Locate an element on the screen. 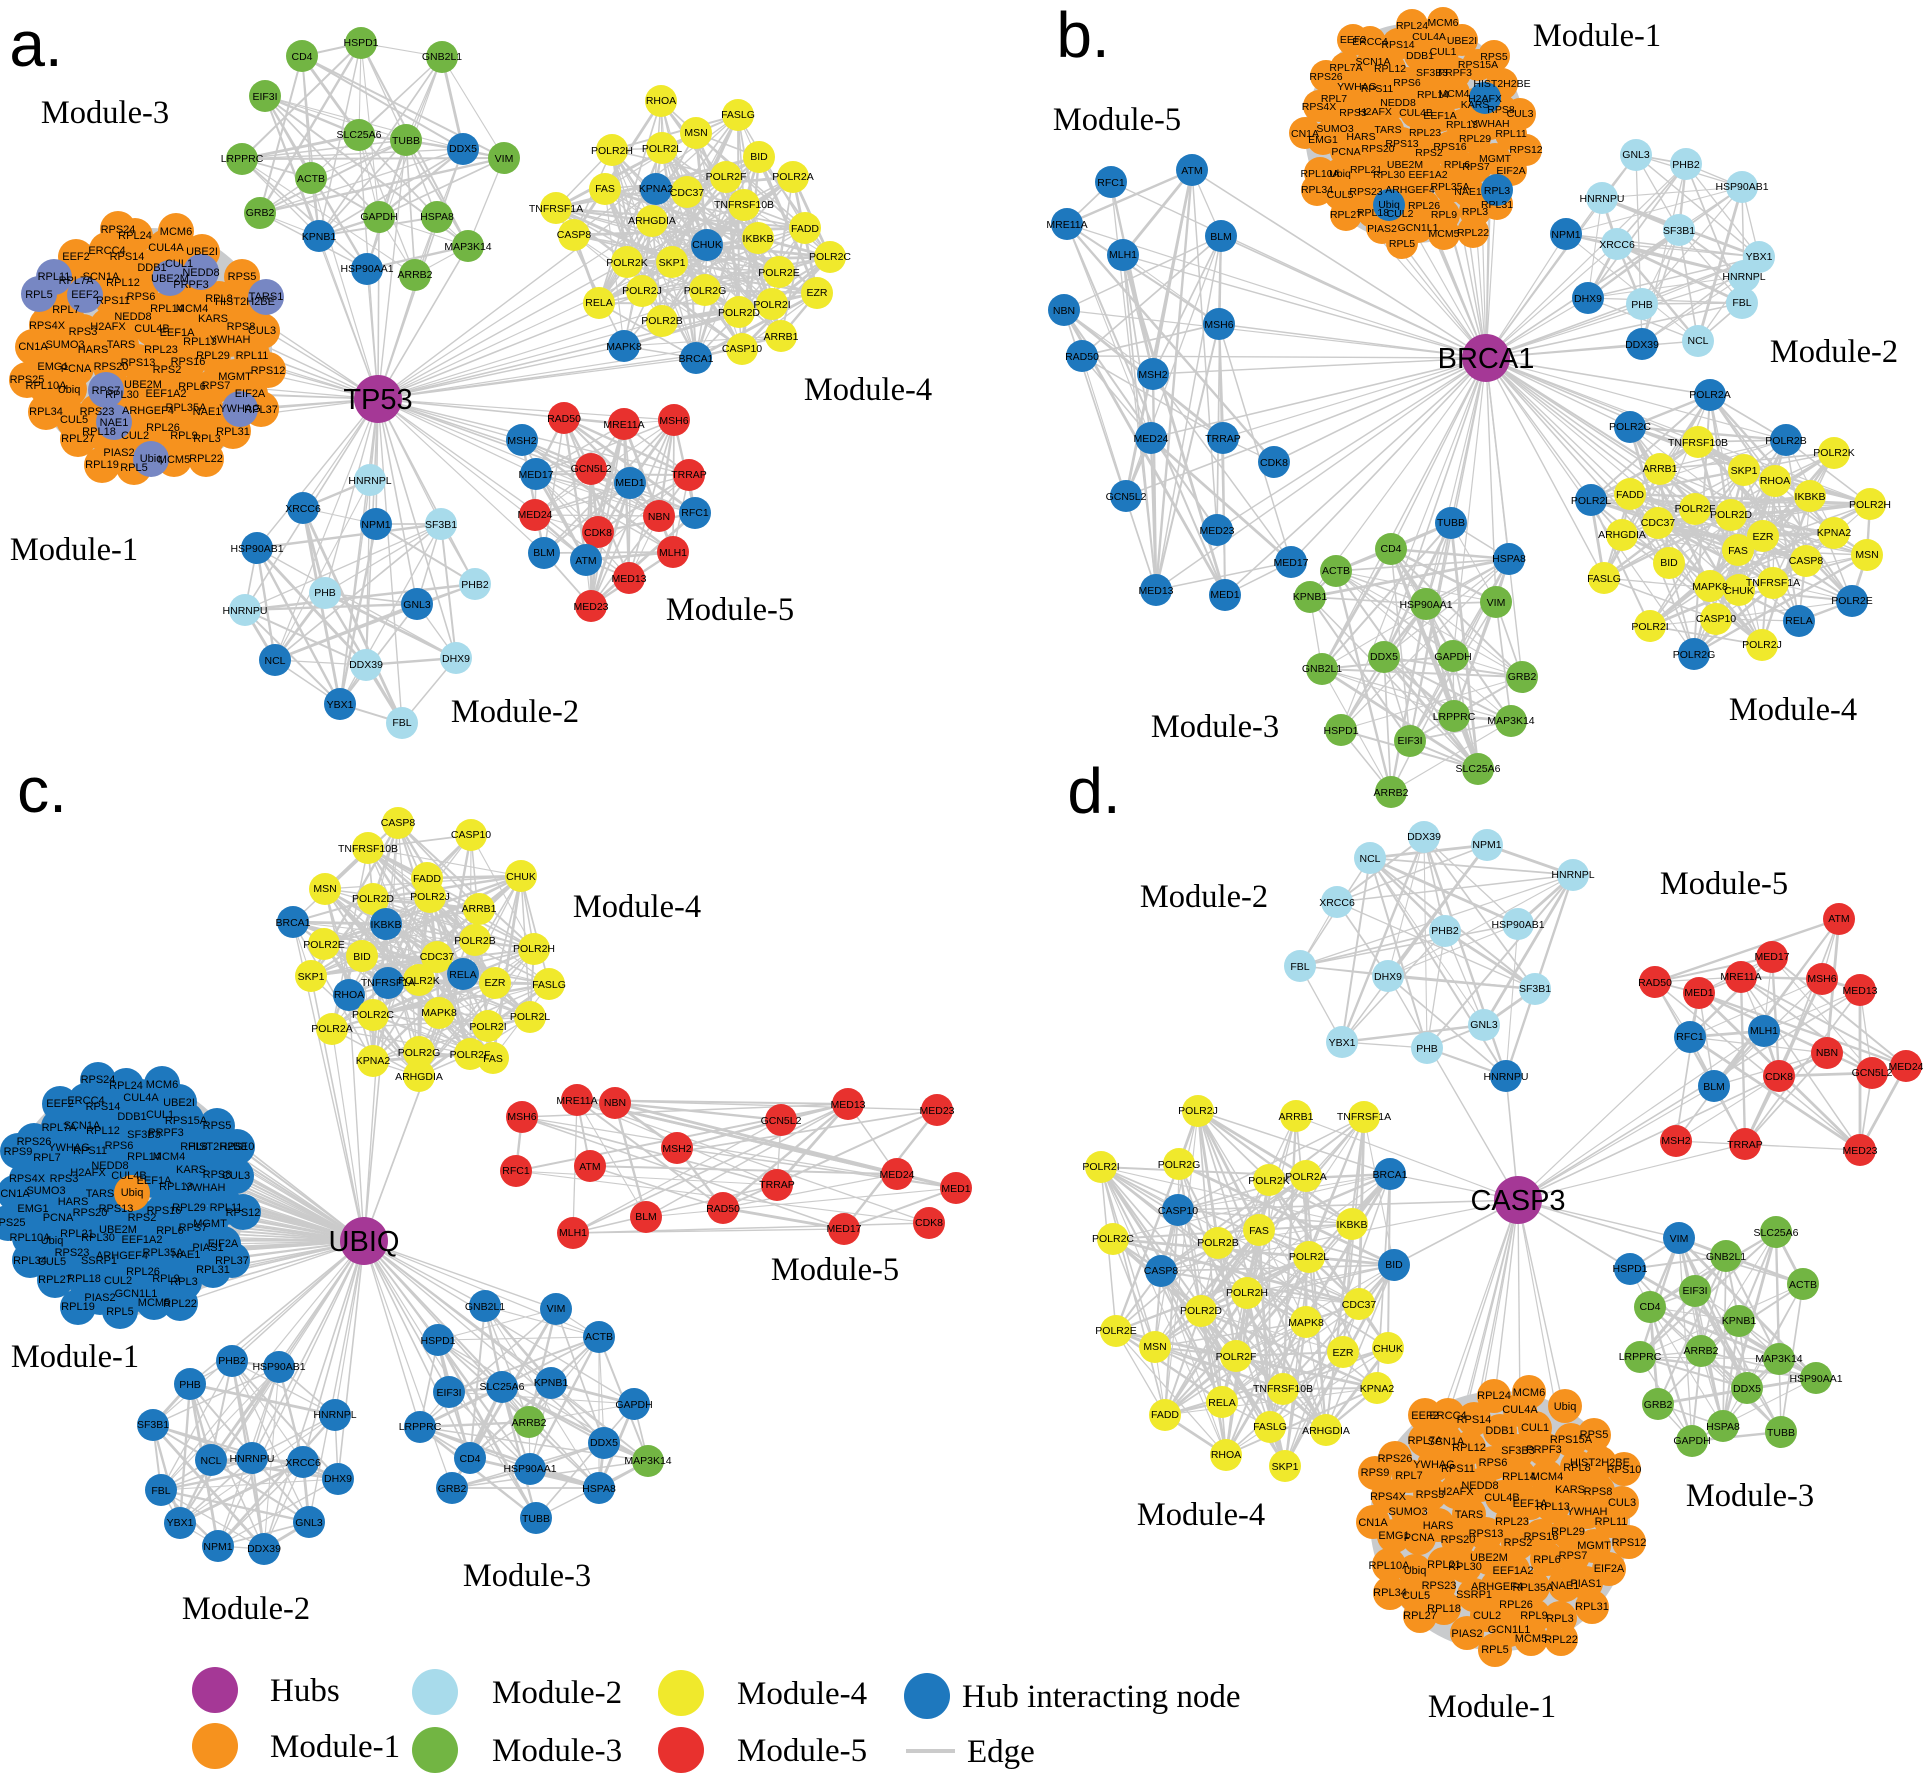  svg-text: MAP3K14 is located at coordinates (647, 1461).